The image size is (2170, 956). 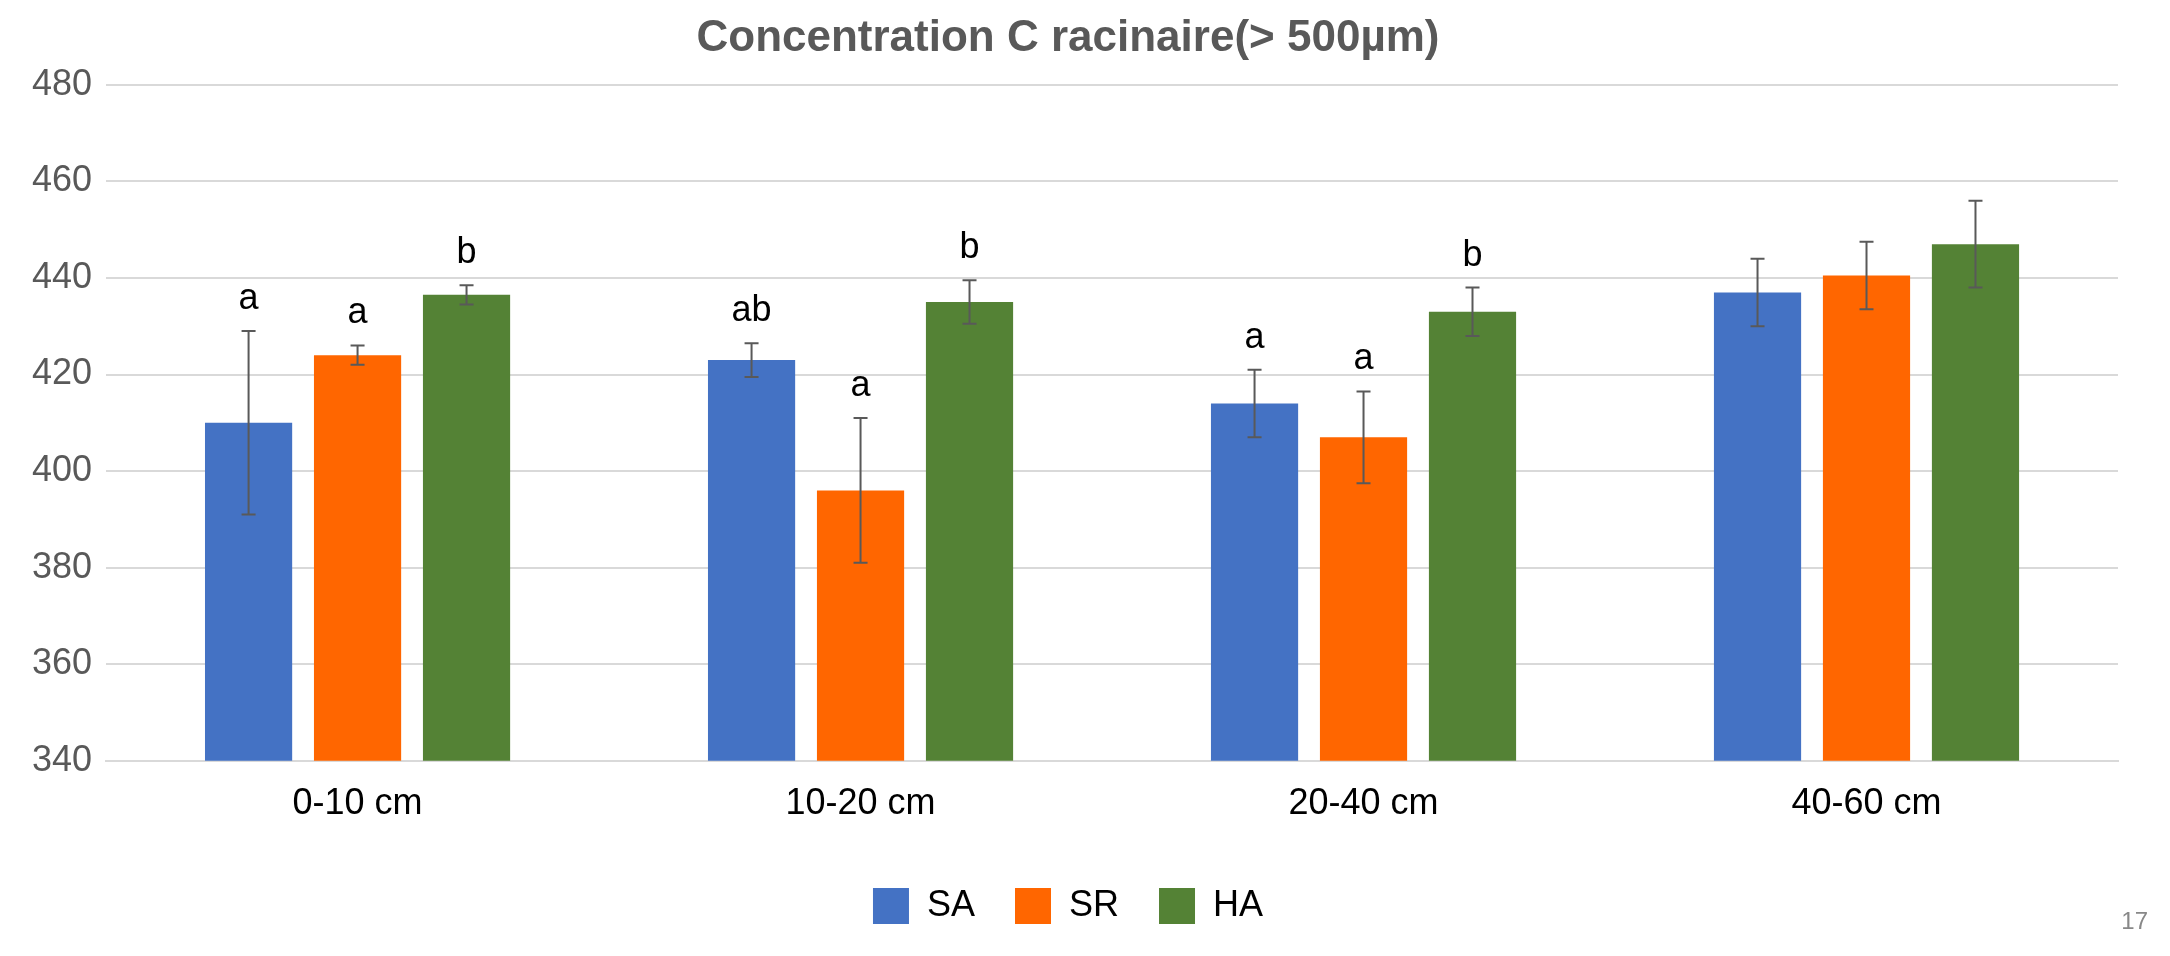 What do you see at coordinates (951, 903) in the screenshot?
I see `legend-label: SA` at bounding box center [951, 903].